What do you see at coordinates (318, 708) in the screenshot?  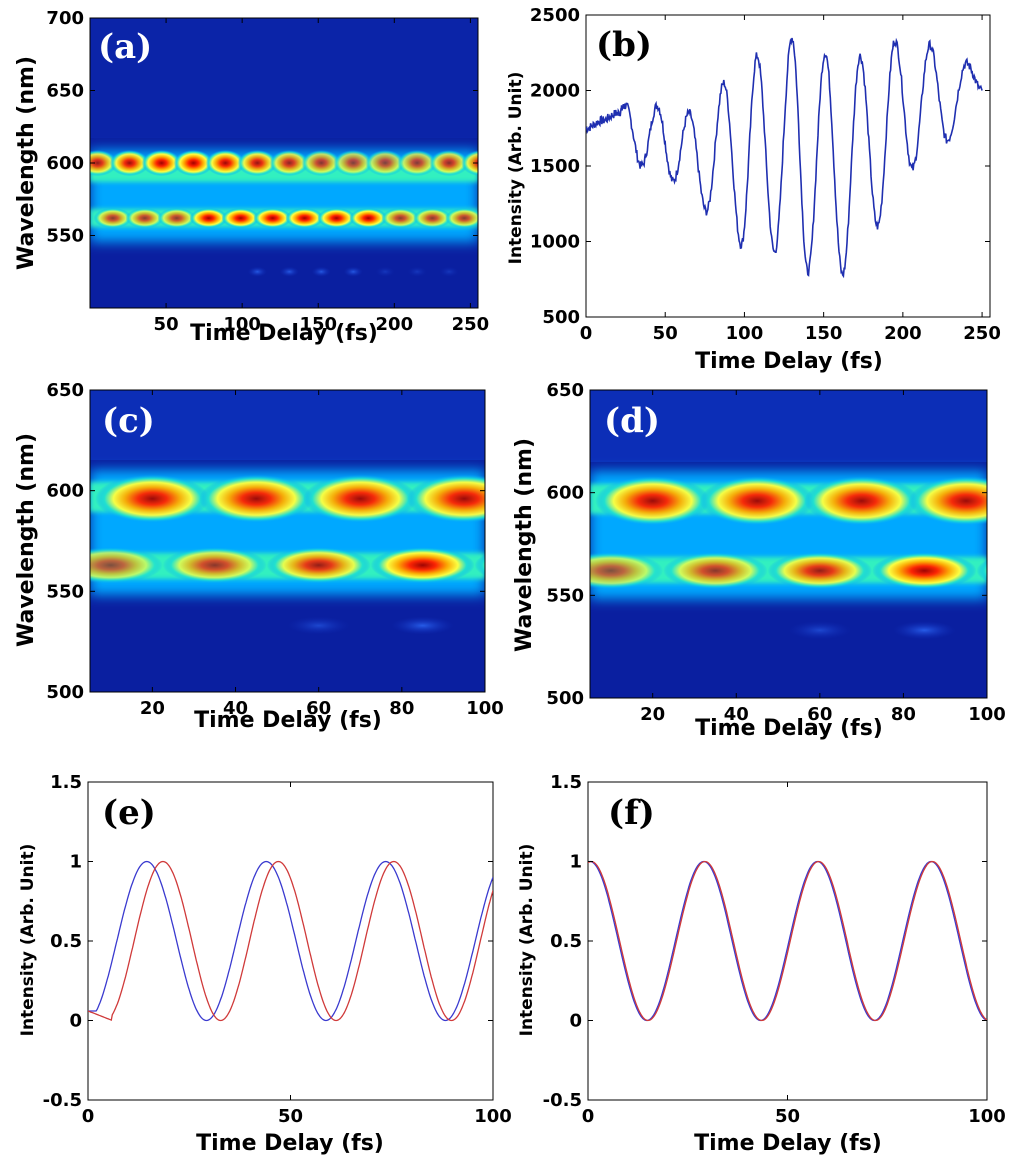 I see `x-tick-label-c: 60` at bounding box center [318, 708].